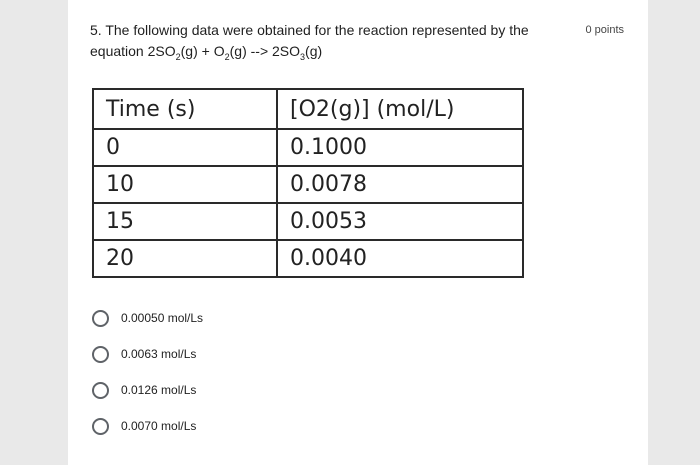 The width and height of the screenshot is (700, 465). What do you see at coordinates (159, 354) in the screenshot?
I see `option-label: 0.0063 mol/Ls` at bounding box center [159, 354].